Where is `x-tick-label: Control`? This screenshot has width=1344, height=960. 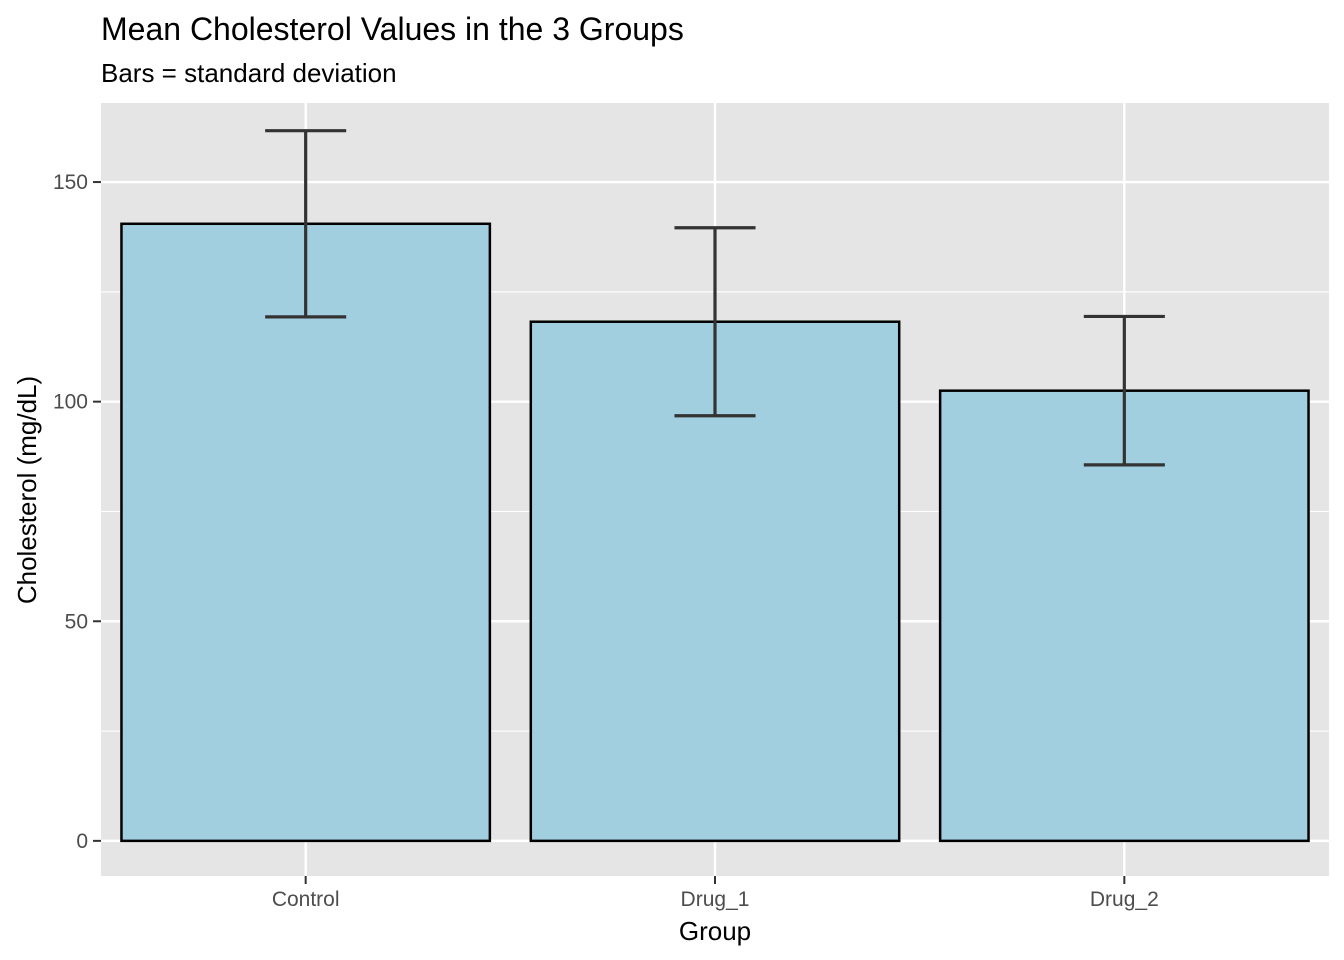 x-tick-label: Control is located at coordinates (306, 899).